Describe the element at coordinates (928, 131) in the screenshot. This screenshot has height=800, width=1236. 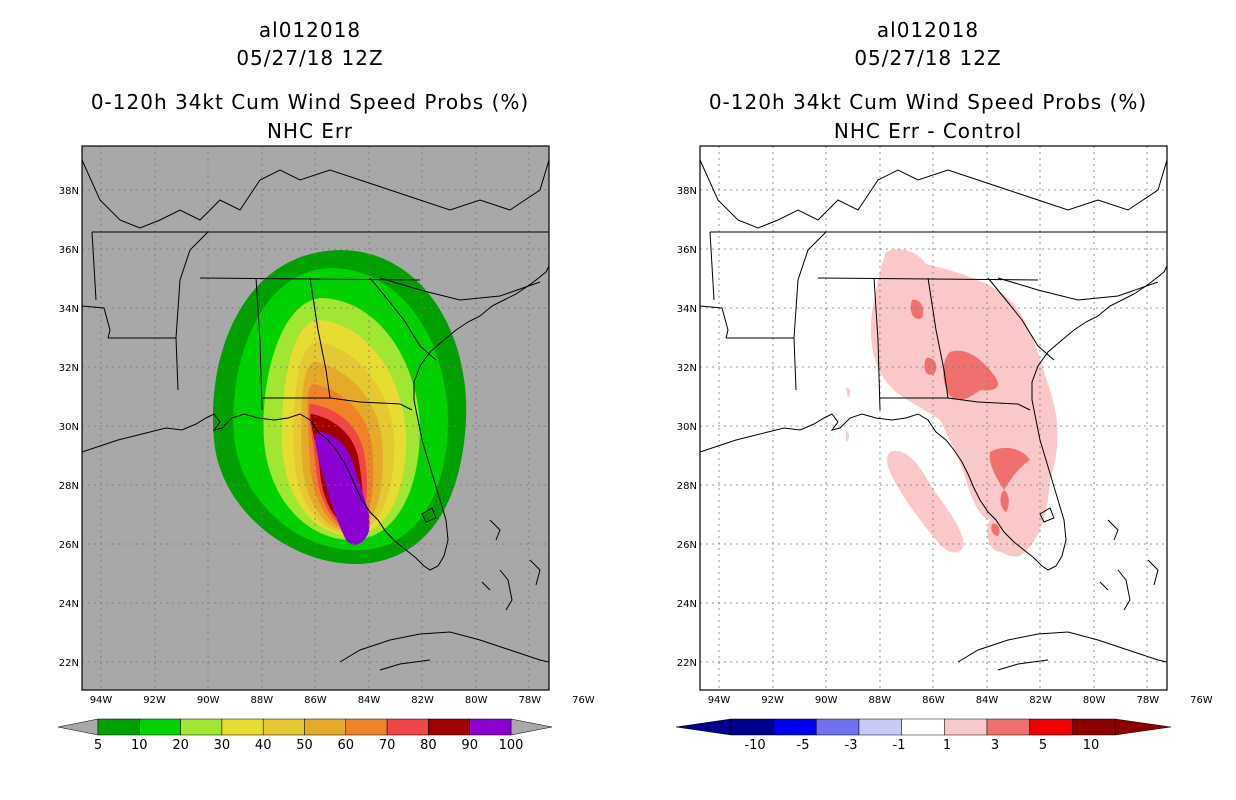
I see `right-title-subtitle: NHC Err - Control` at that location.